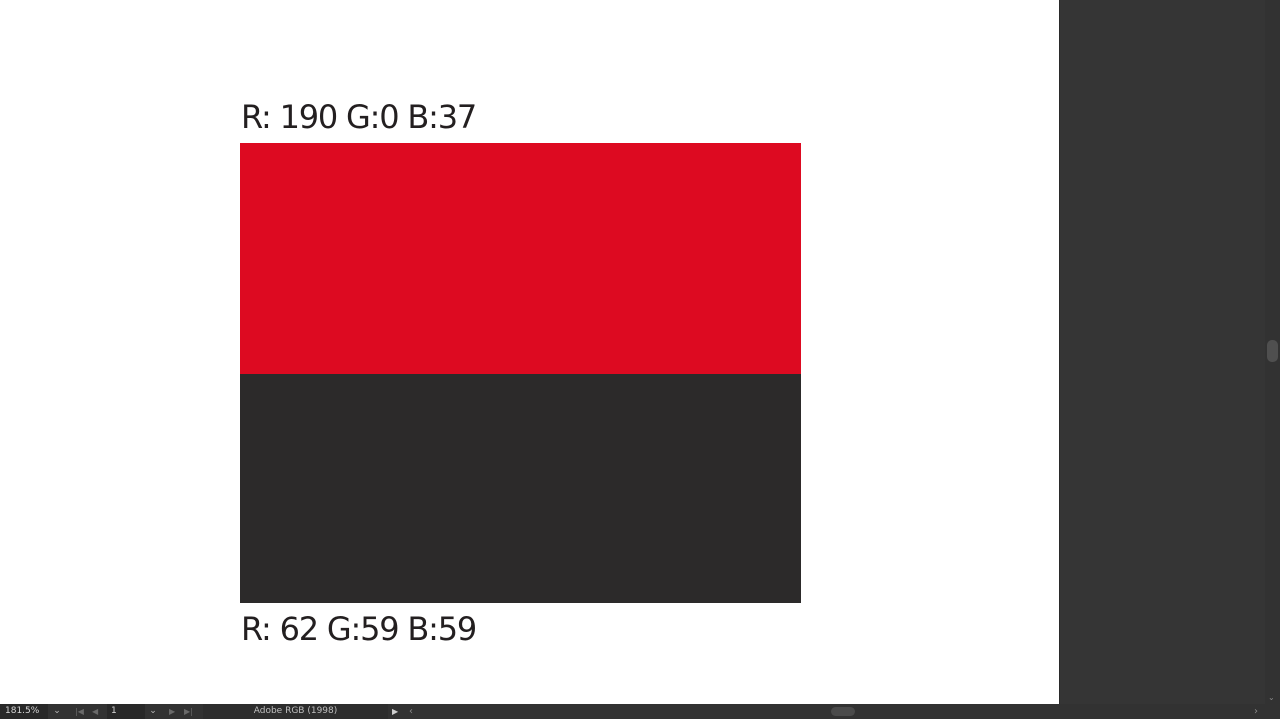 This screenshot has width=1280, height=719. Describe the element at coordinates (95, 711) in the screenshot. I see `prev-page-icon: ◀` at that location.